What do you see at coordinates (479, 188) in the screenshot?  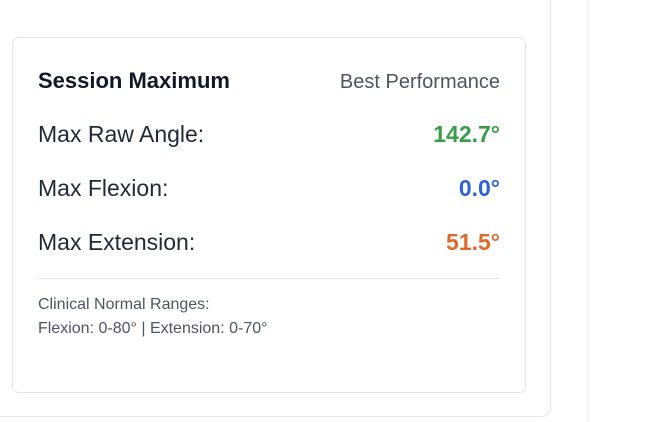 I see `metric-value: 0.0°` at bounding box center [479, 188].